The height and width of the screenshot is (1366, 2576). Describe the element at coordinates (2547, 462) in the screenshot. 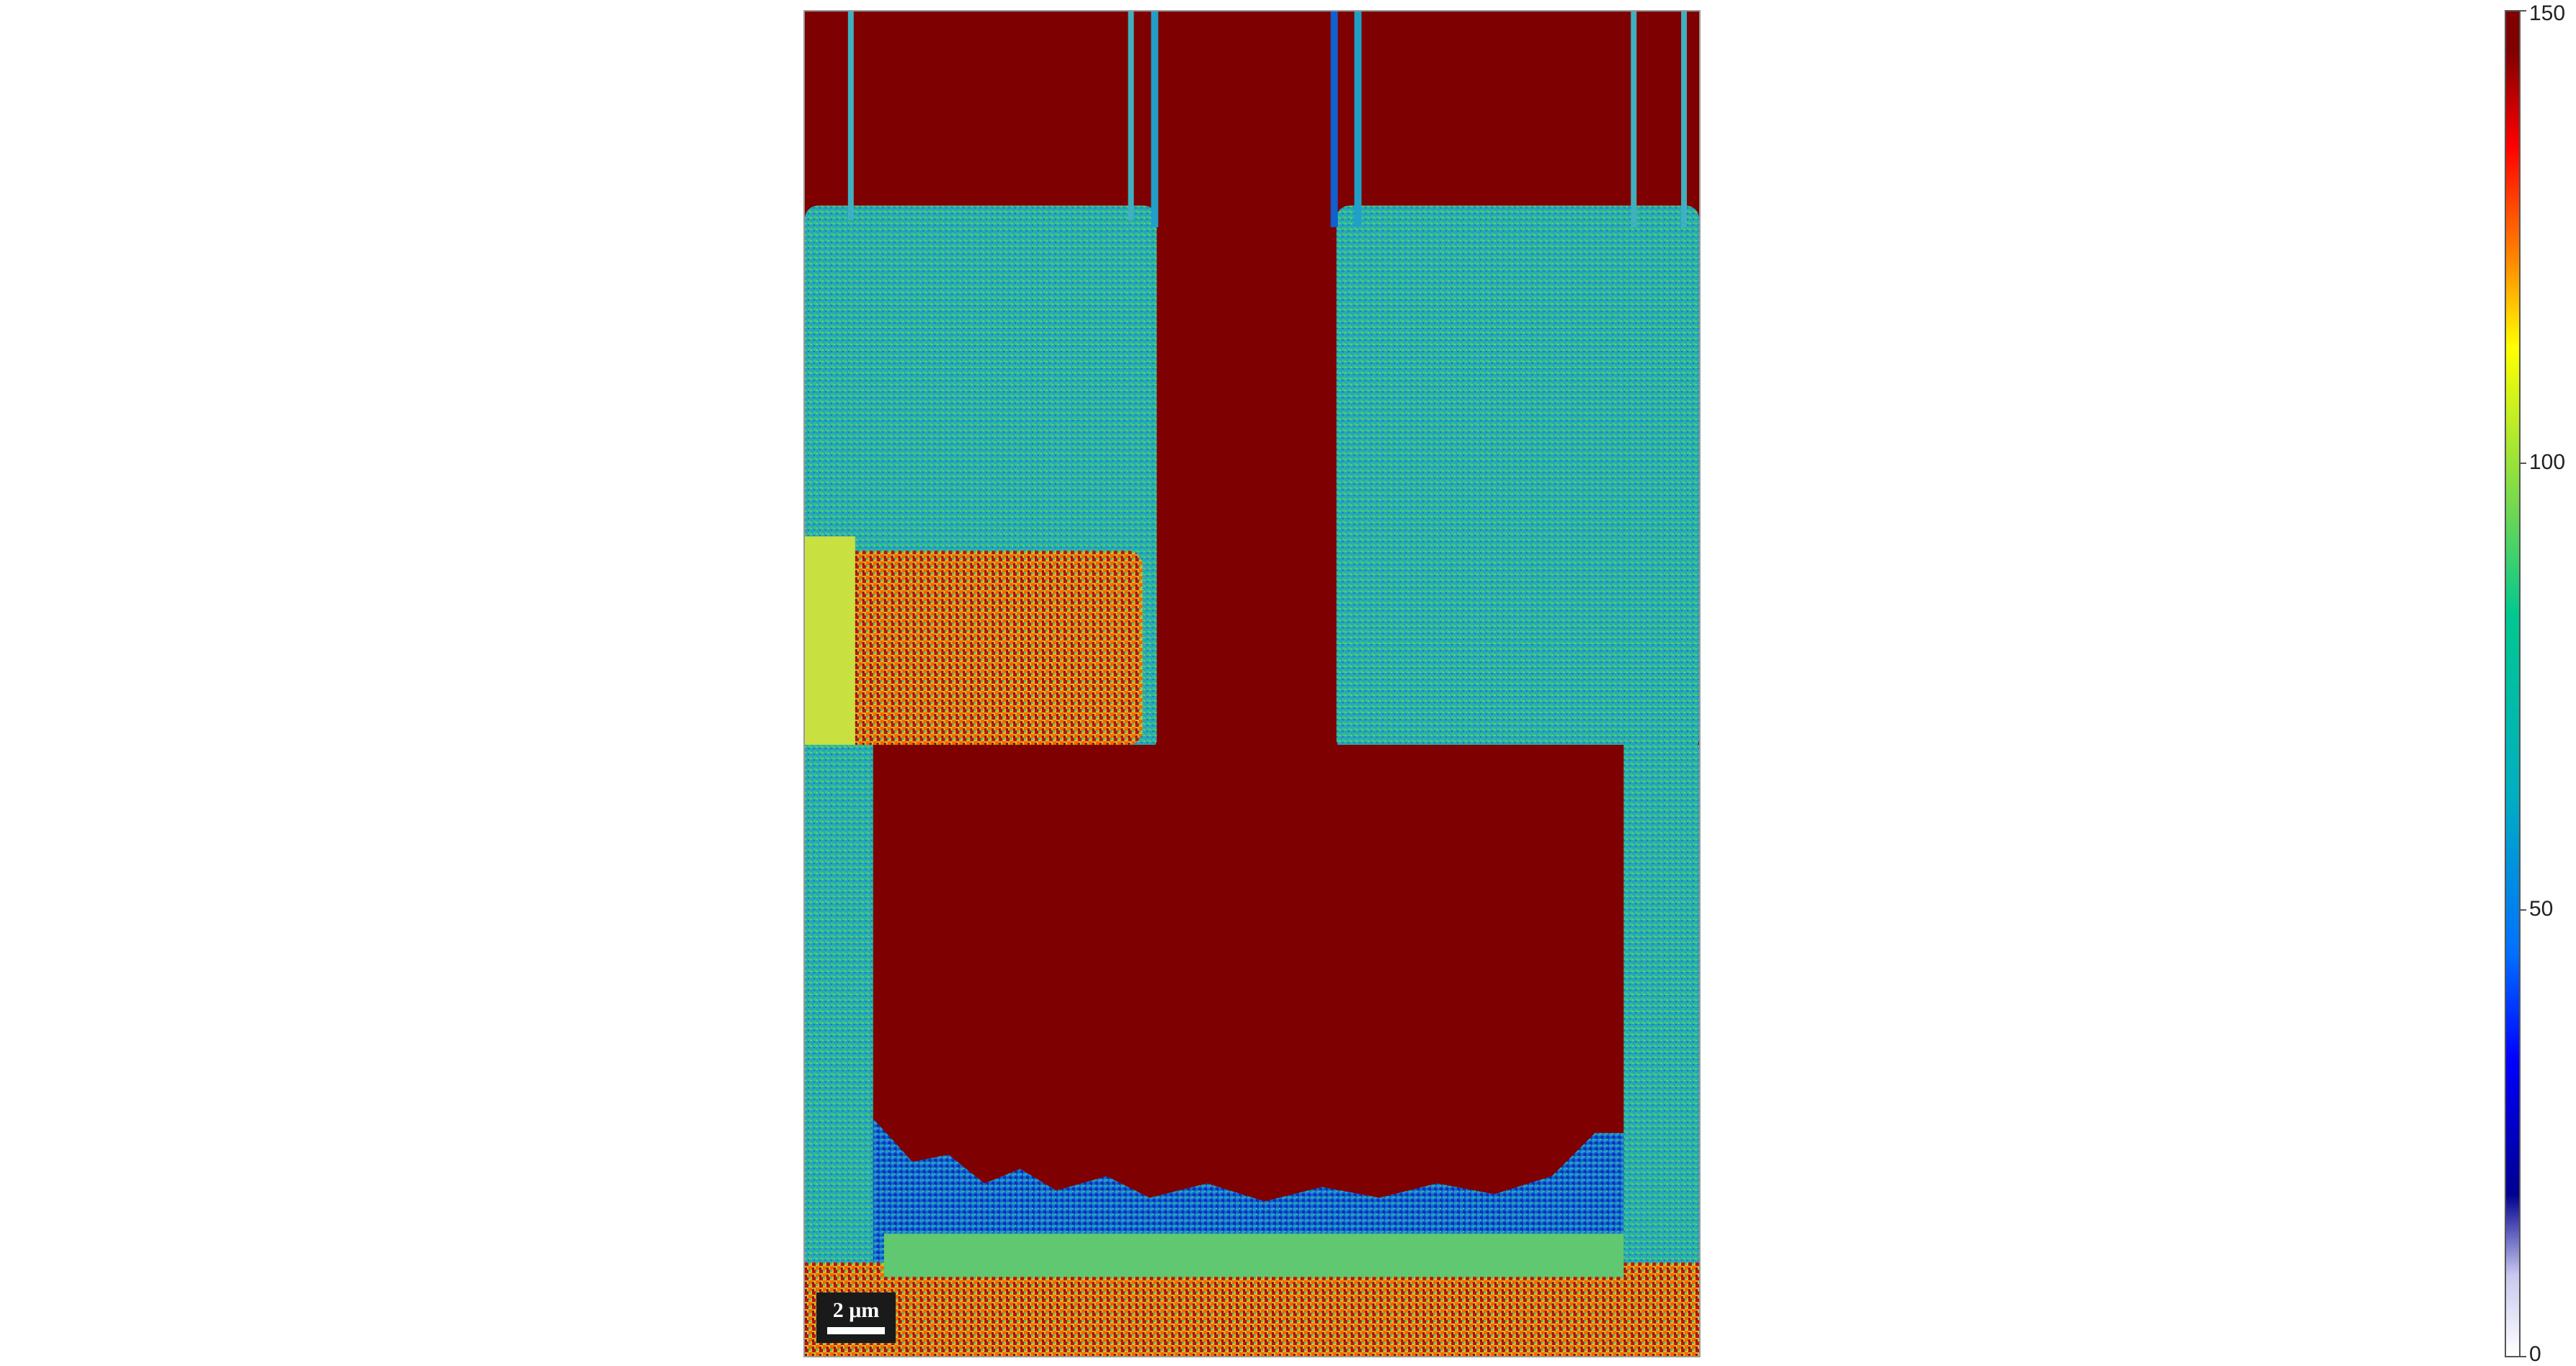

I see `colorbar-label-100: 100` at that location.